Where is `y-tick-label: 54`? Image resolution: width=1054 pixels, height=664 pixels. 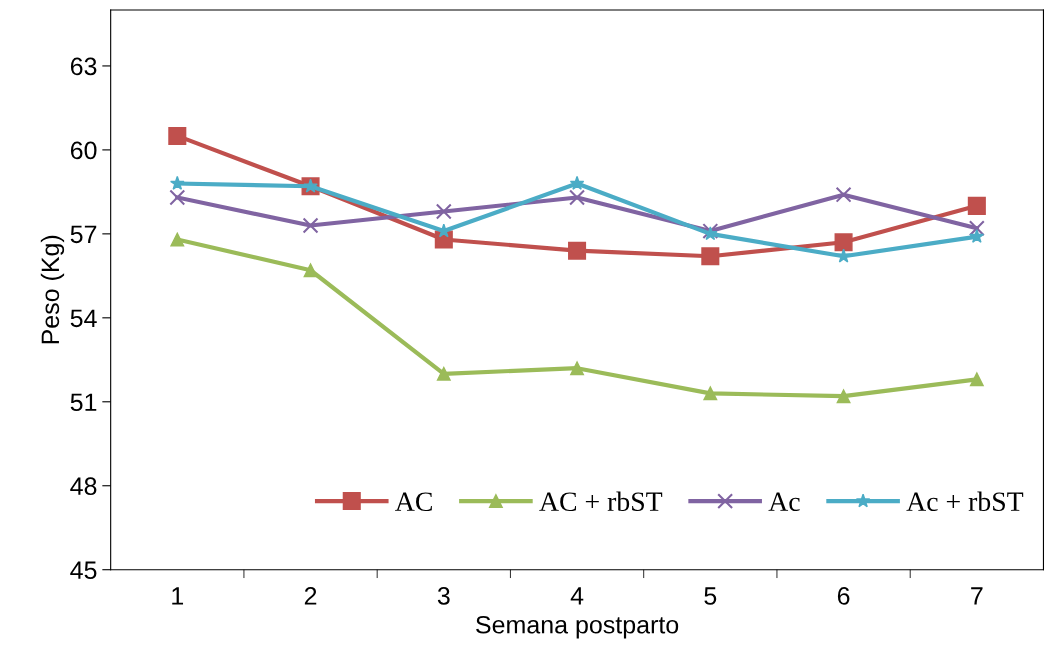 y-tick-label: 54 is located at coordinates (83, 318).